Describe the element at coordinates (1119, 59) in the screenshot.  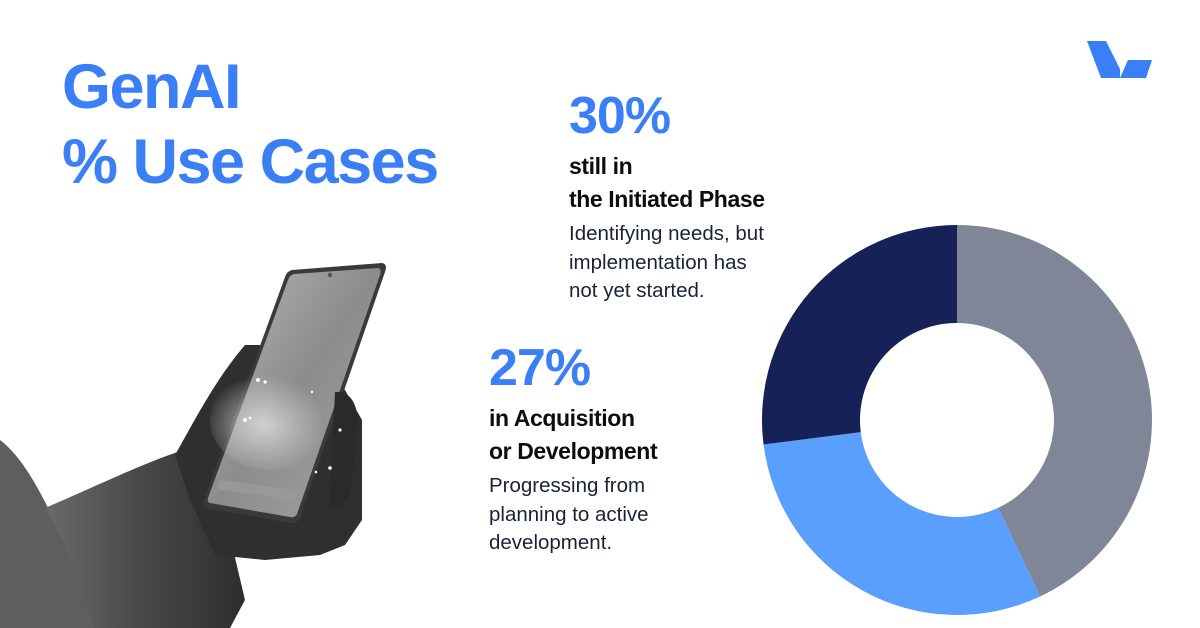
I see `brand-logo-icon` at that location.